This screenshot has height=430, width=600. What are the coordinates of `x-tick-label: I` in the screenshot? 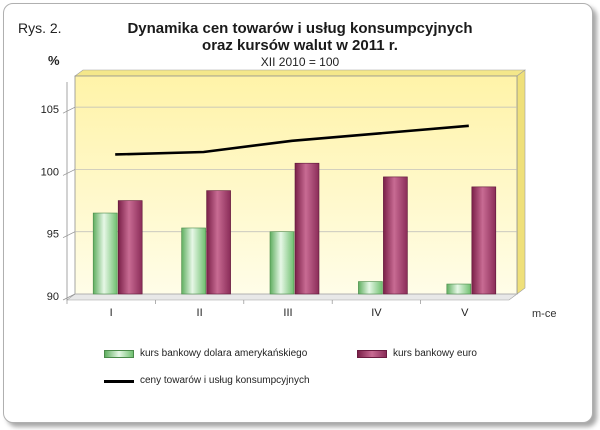 It's located at (111, 313).